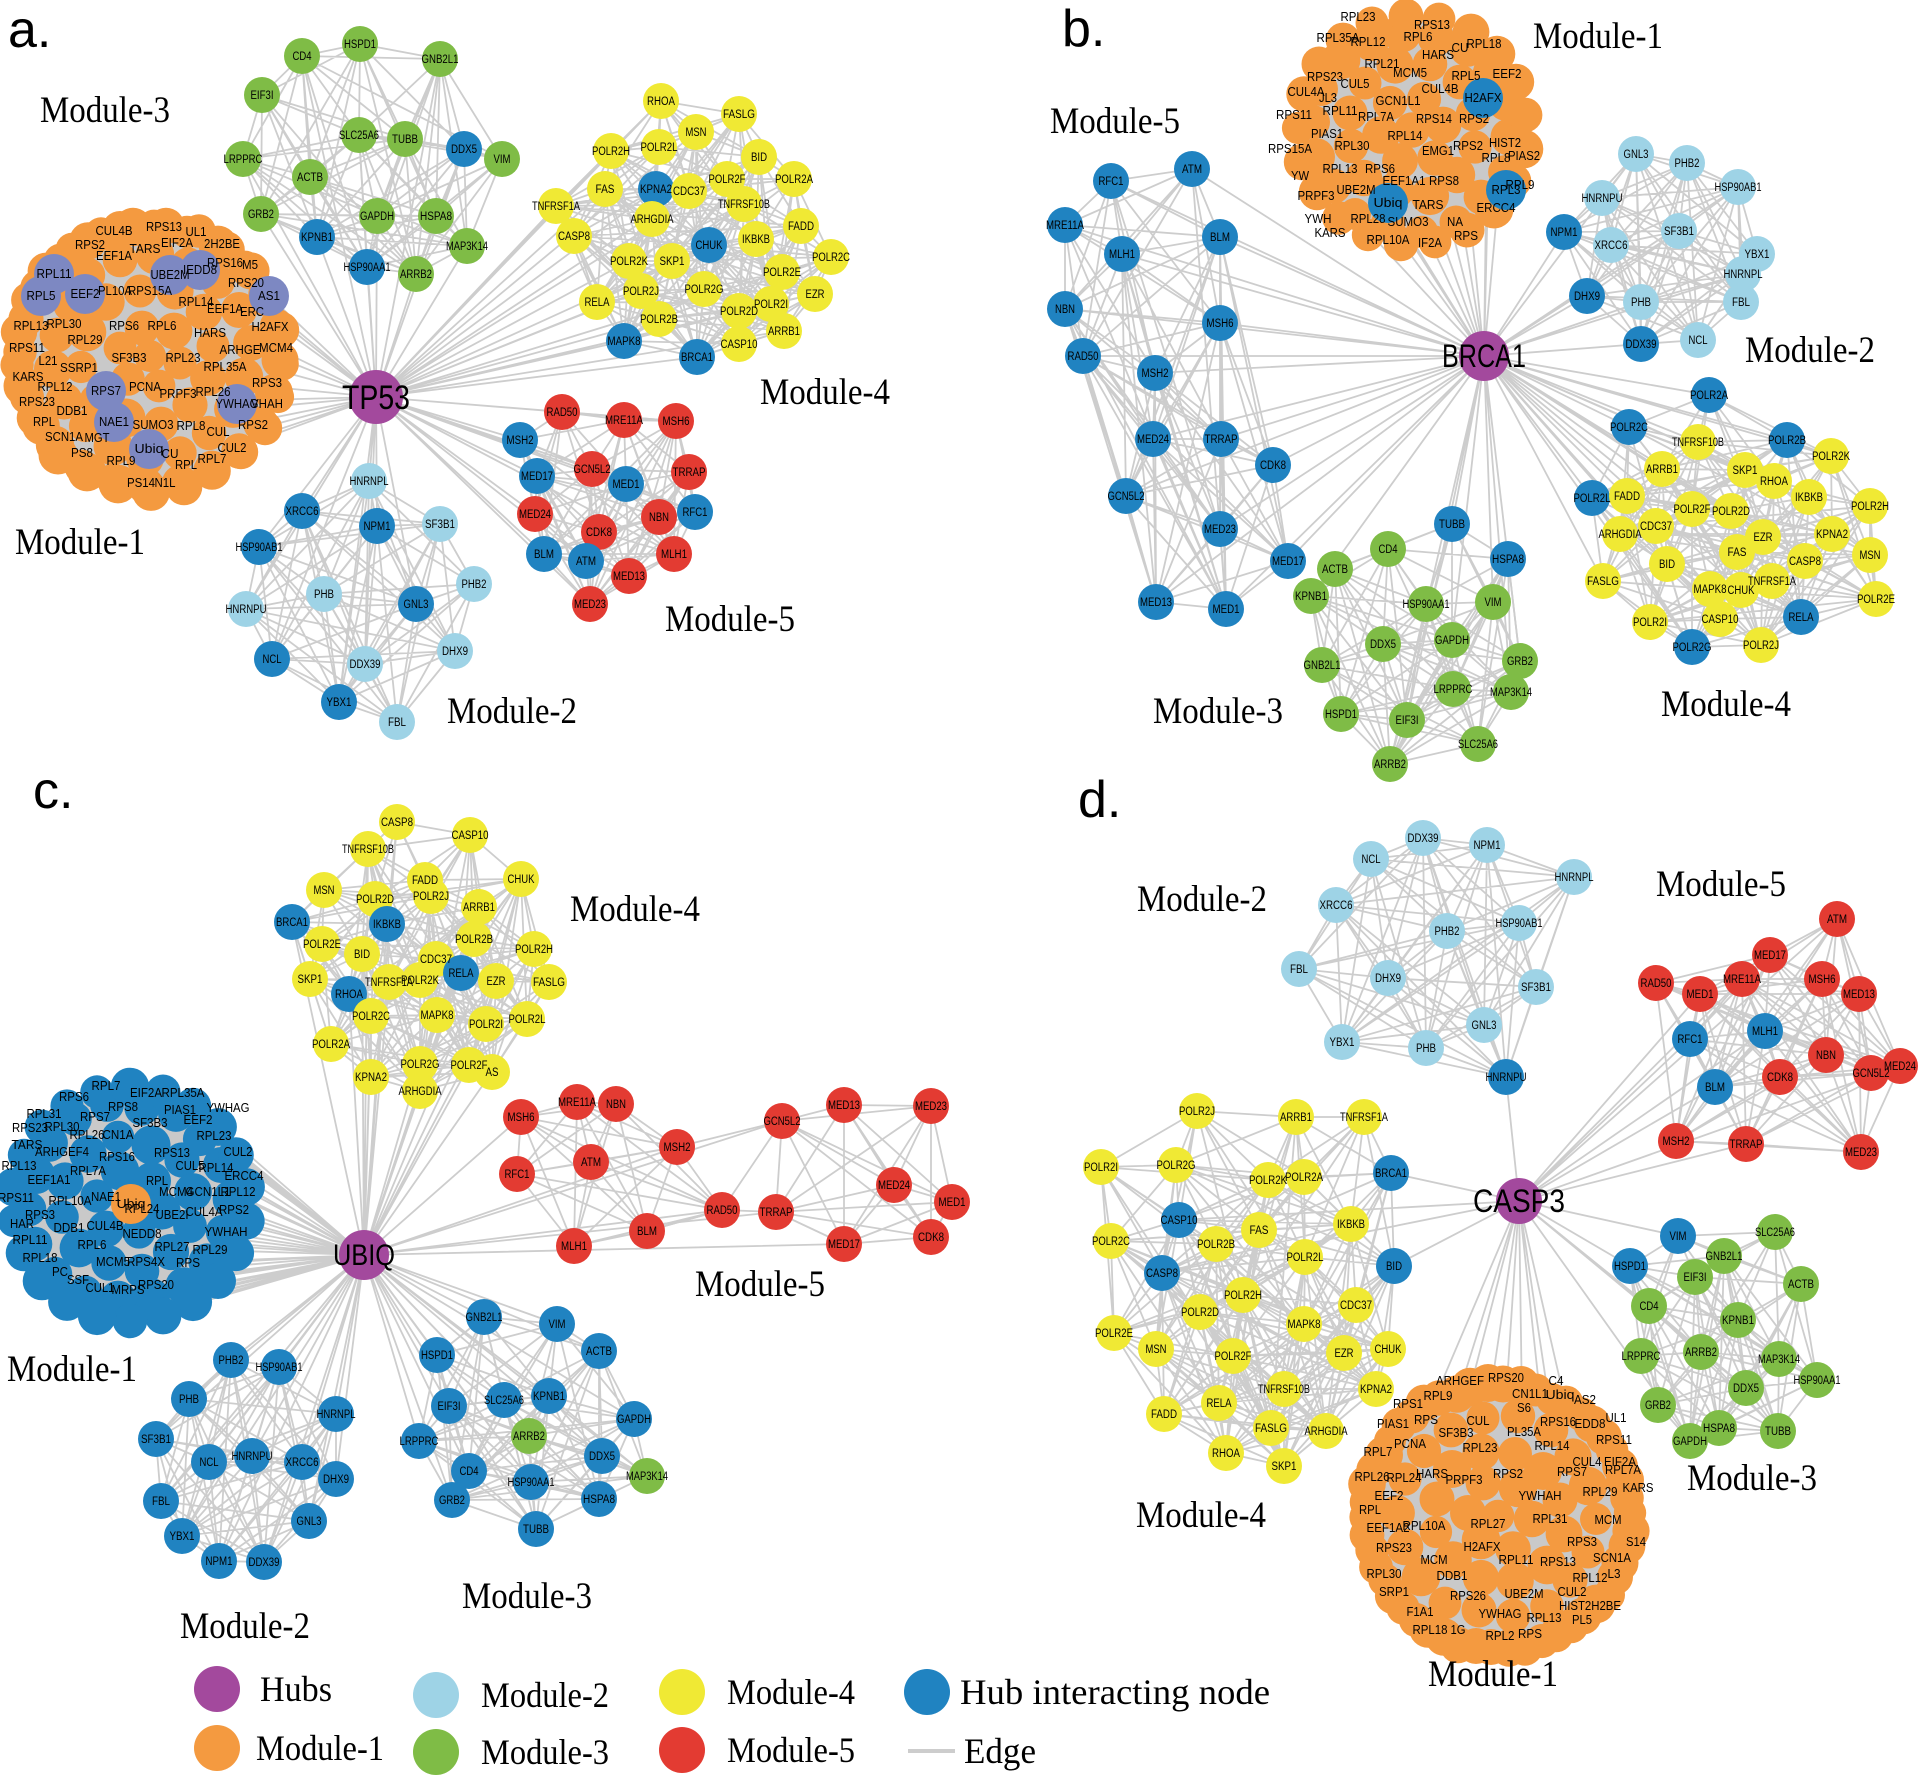  Describe the element at coordinates (1344, 1354) in the screenshot. I see `svg-text: EZR` at that location.